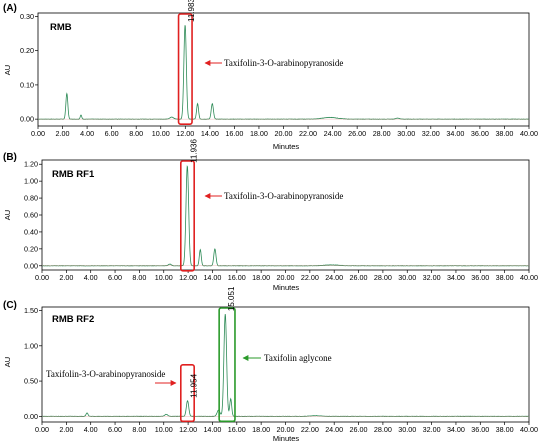  What do you see at coordinates (31, 310) in the screenshot?
I see `y-tick-label: 1.50` at bounding box center [31, 310].